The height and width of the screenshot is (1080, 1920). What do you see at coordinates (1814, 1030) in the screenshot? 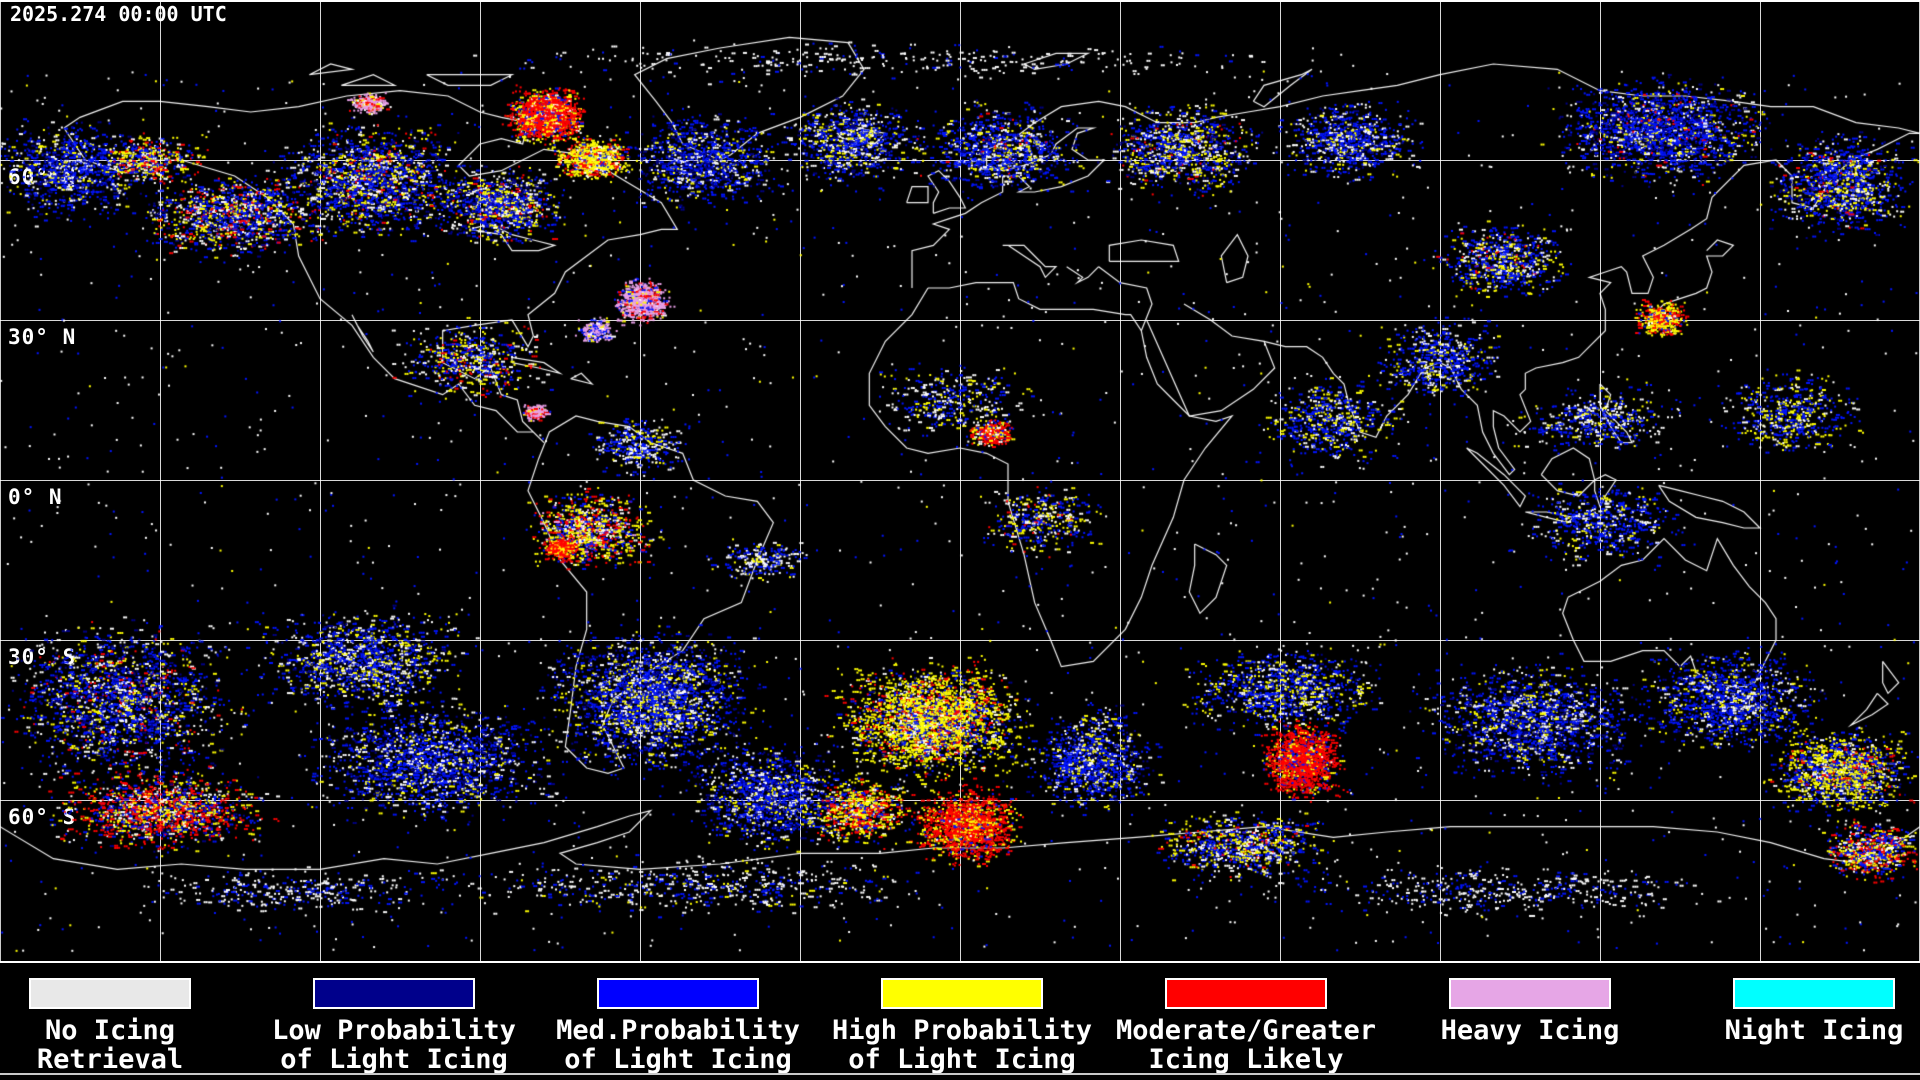
I see `legend-label-line1: Night Icing` at bounding box center [1814, 1030].